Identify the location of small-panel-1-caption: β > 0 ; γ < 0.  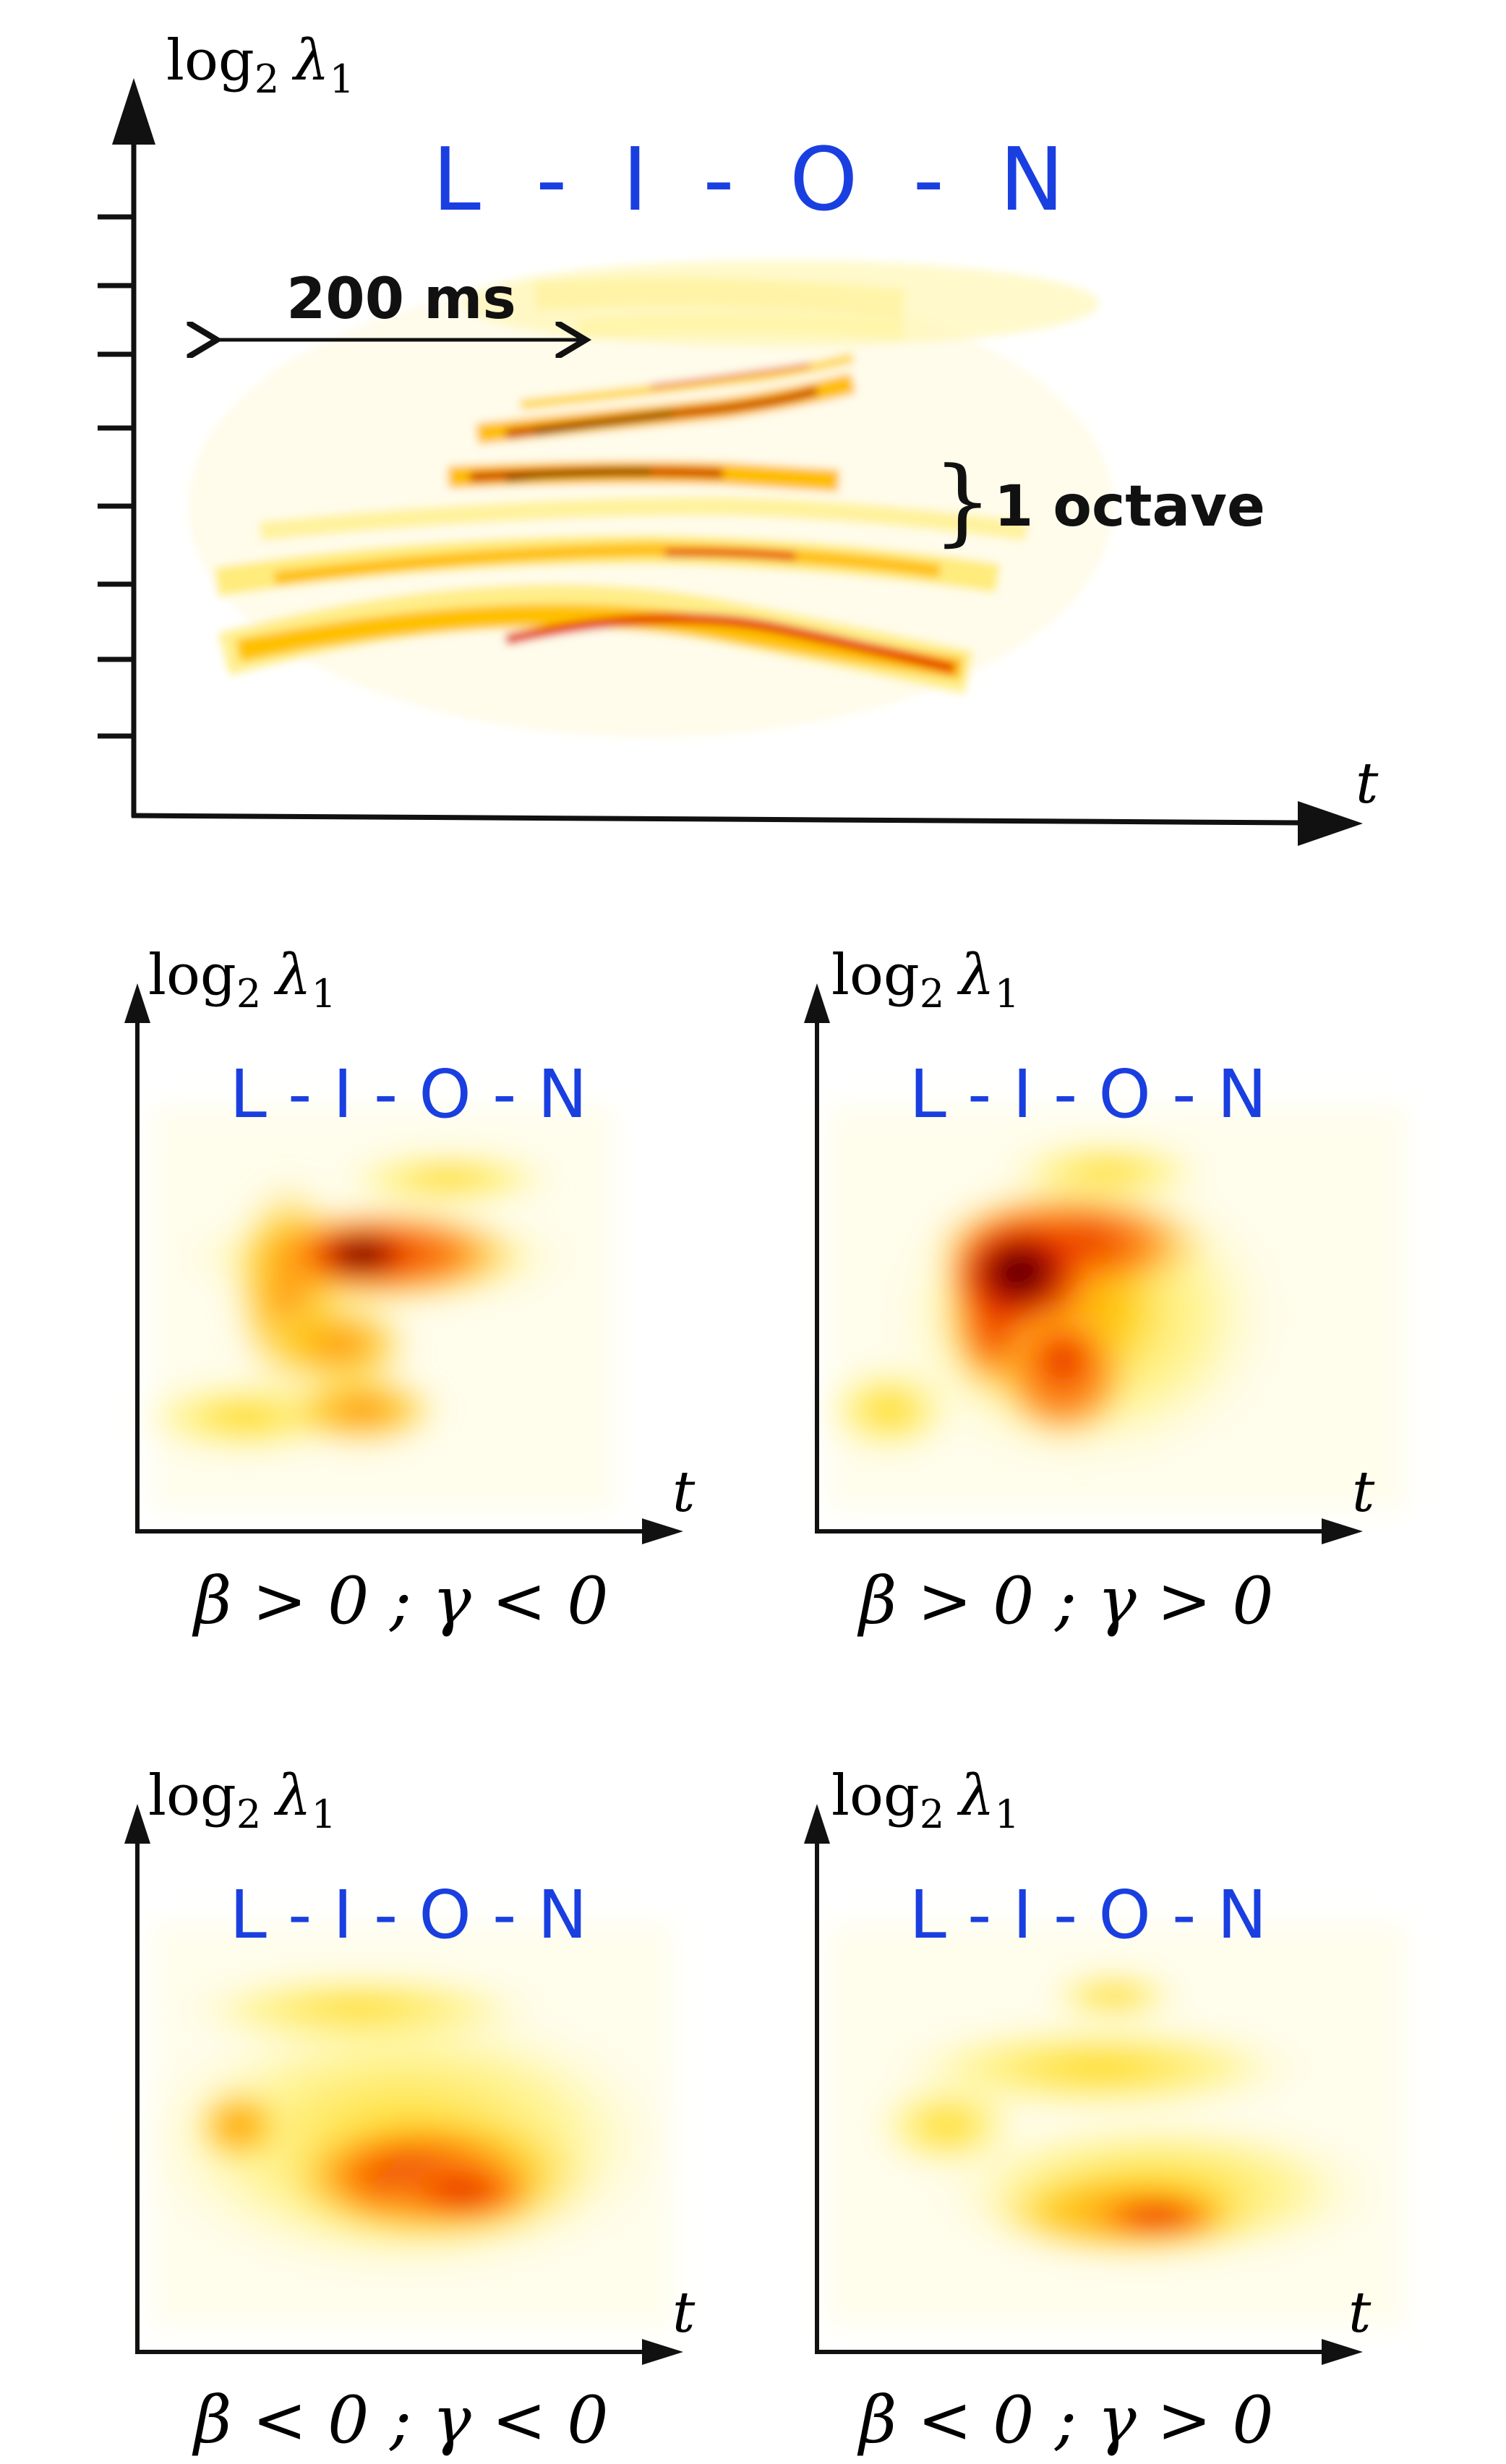
(400, 1601).